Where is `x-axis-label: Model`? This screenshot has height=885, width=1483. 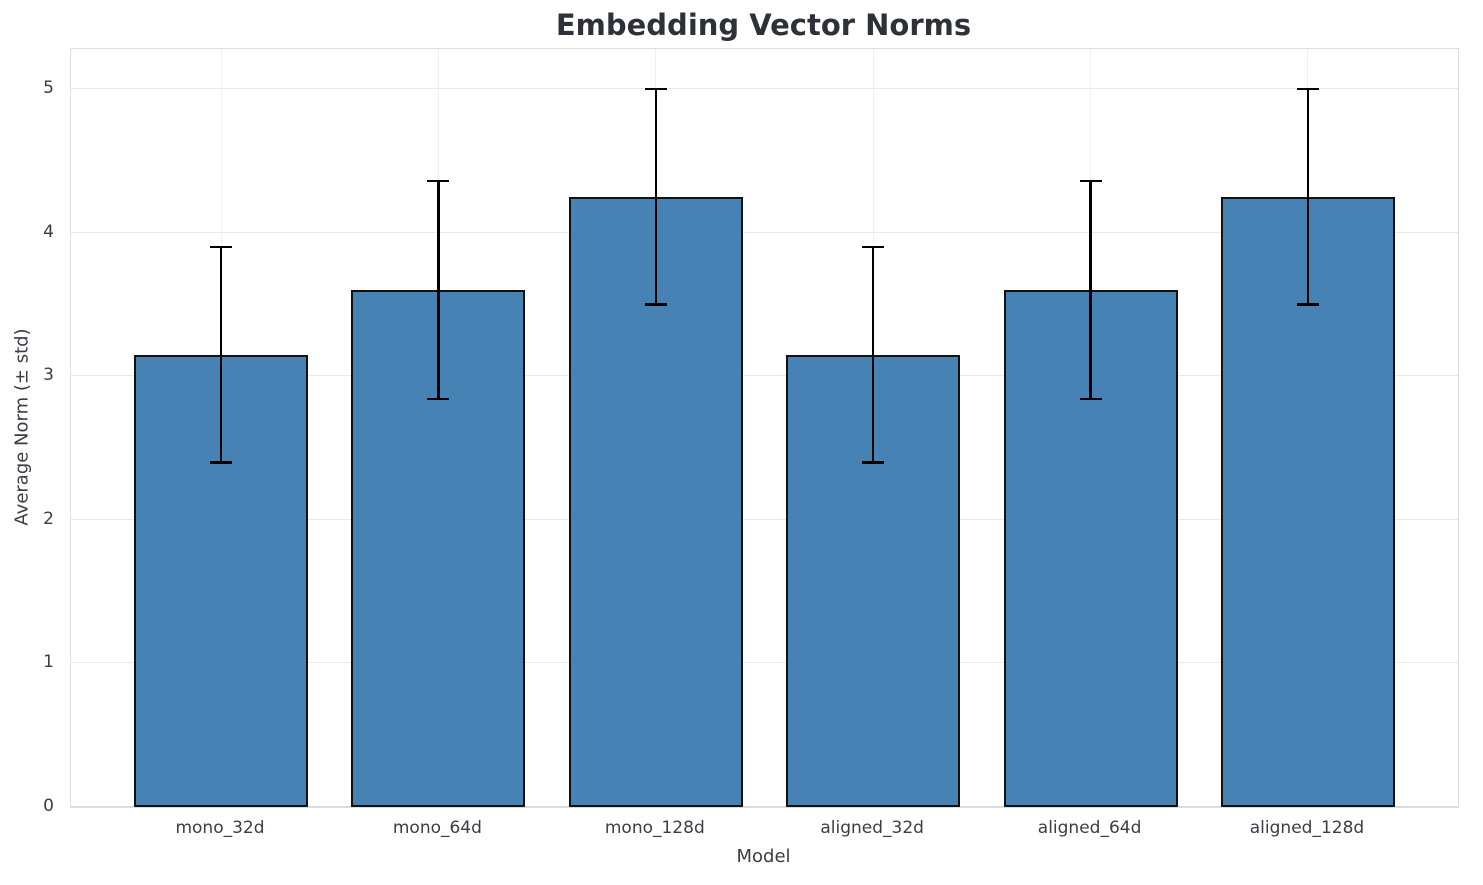
x-axis-label: Model is located at coordinates (763, 856).